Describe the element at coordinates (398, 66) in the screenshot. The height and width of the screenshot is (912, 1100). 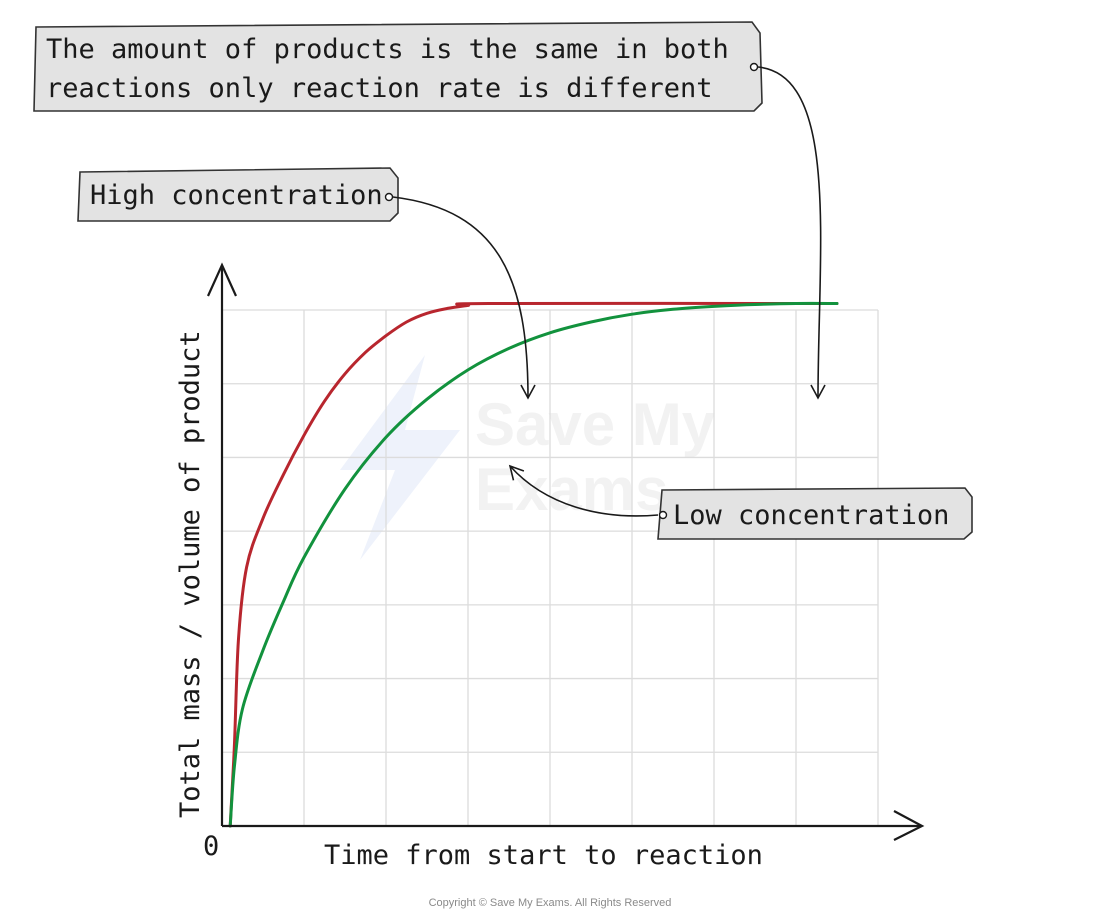
I see `callout-same-products-box` at that location.